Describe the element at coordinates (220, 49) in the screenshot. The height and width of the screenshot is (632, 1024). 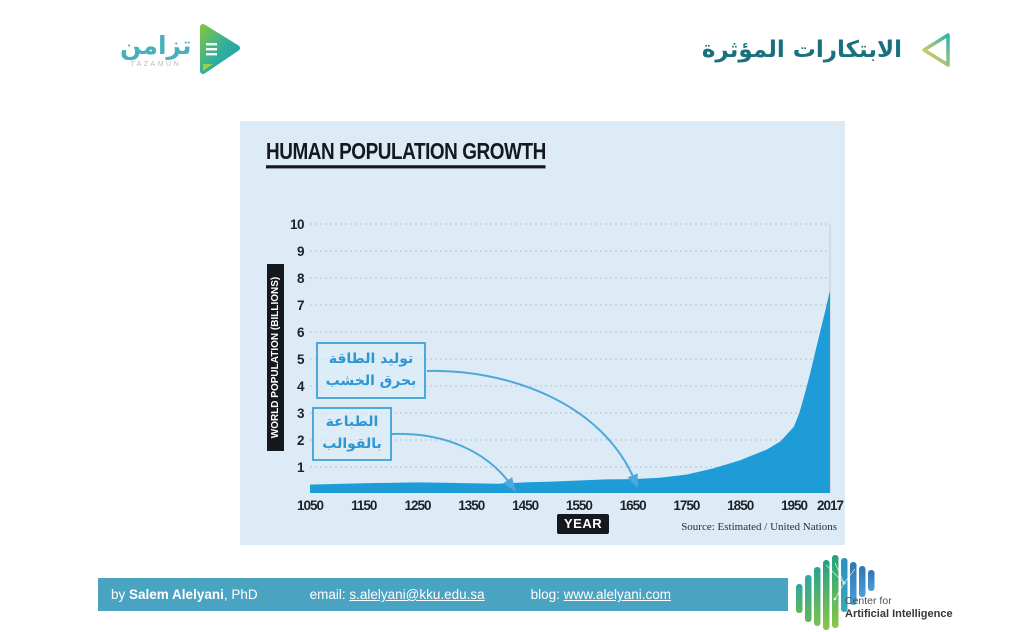
I see `tazamun-play-icon` at that location.